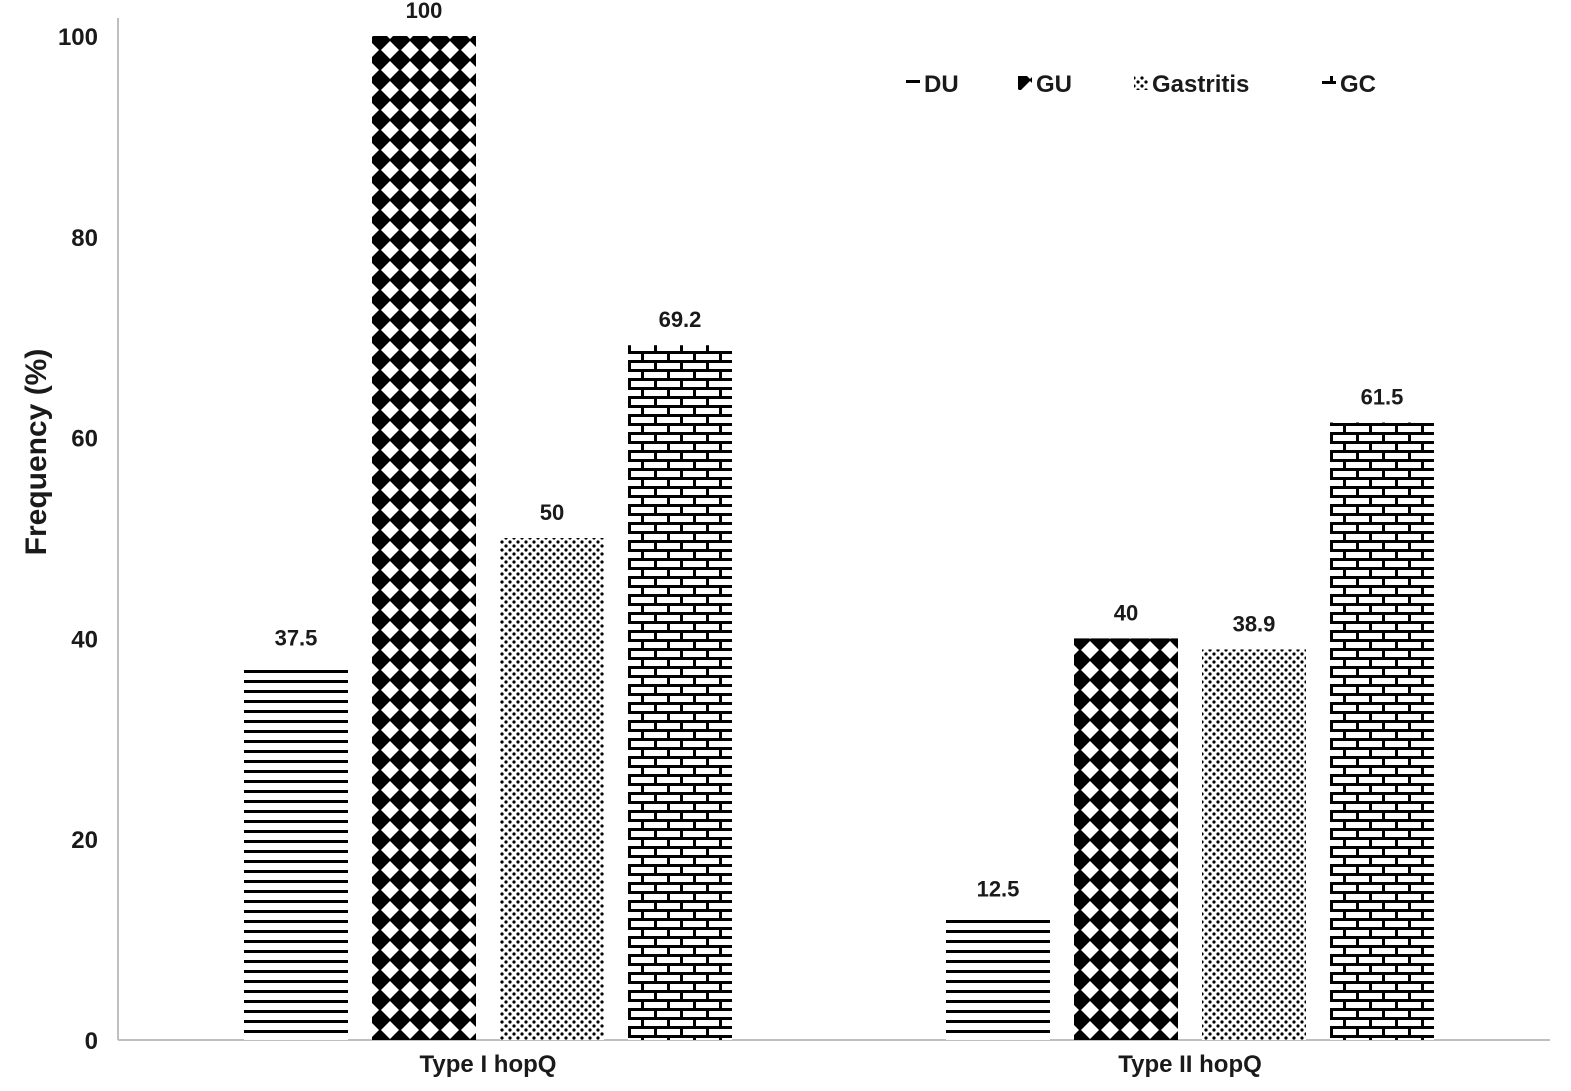  Describe the element at coordinates (1382, 397) in the screenshot. I see `value-label-gc-type-ii-hopq: 61.5` at that location.